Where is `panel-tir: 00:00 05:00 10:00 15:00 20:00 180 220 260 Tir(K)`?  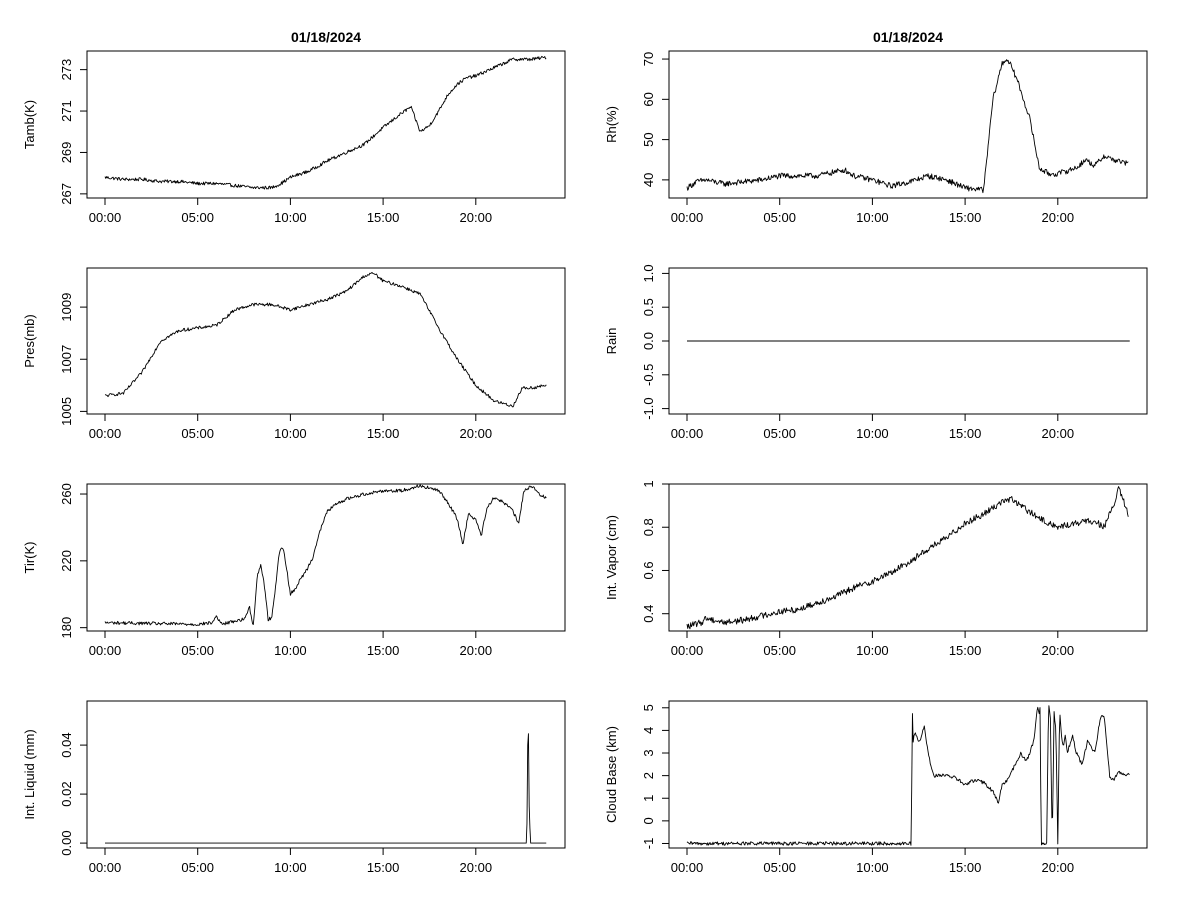
panel-tir: 00:00 05:00 10:00 15:00 20:00 180 220 260 Tir(K) is located at coordinates (294, 570).